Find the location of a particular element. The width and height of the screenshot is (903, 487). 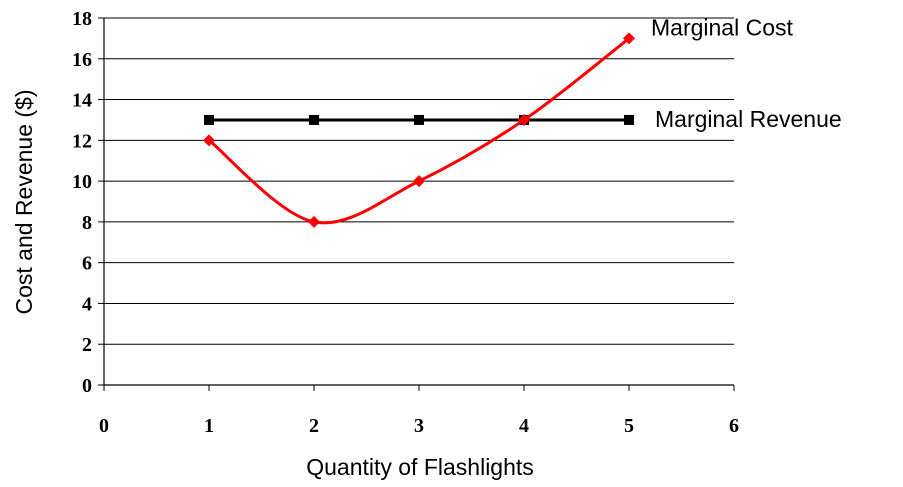

y-tick-label-8: 8 is located at coordinates (87, 223).